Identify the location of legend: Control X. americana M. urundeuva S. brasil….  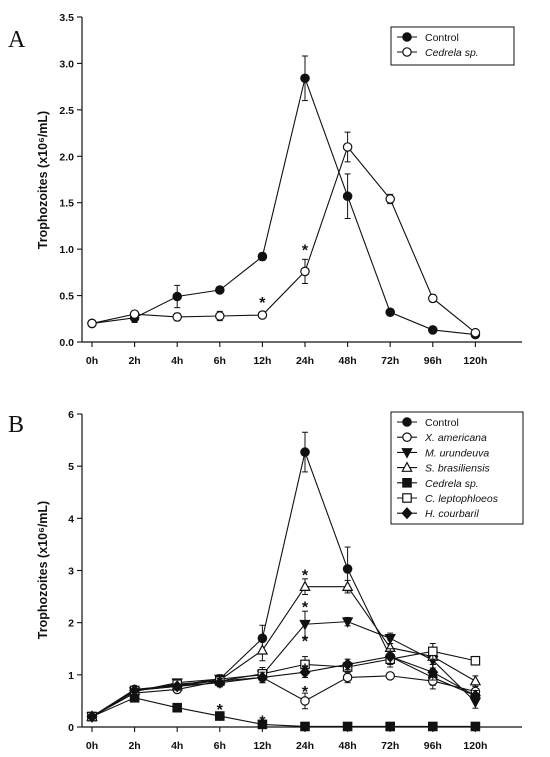
(457, 468).